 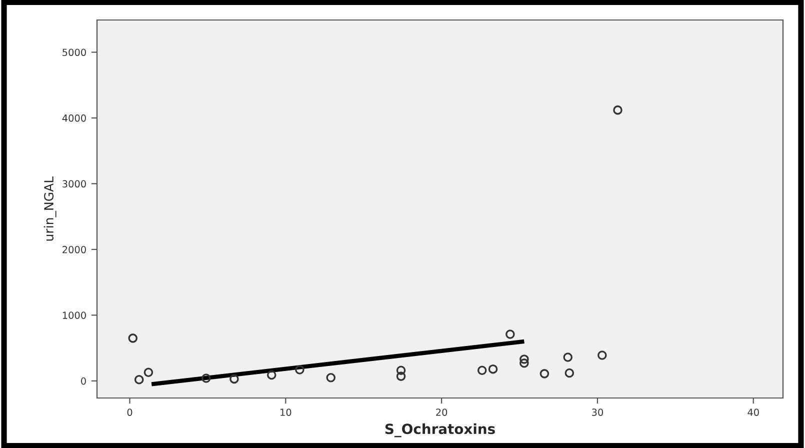 I want to click on x-tick-label: 0, so click(x=129, y=412).